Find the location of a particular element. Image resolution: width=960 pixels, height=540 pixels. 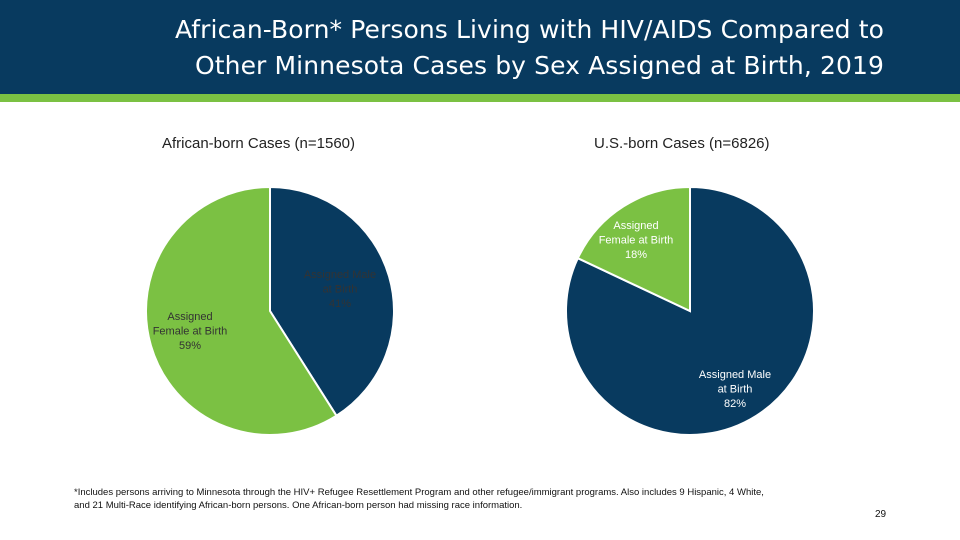

pie-0-slice-1-label: Assigned Female at Birth 59% is located at coordinates (190, 331).